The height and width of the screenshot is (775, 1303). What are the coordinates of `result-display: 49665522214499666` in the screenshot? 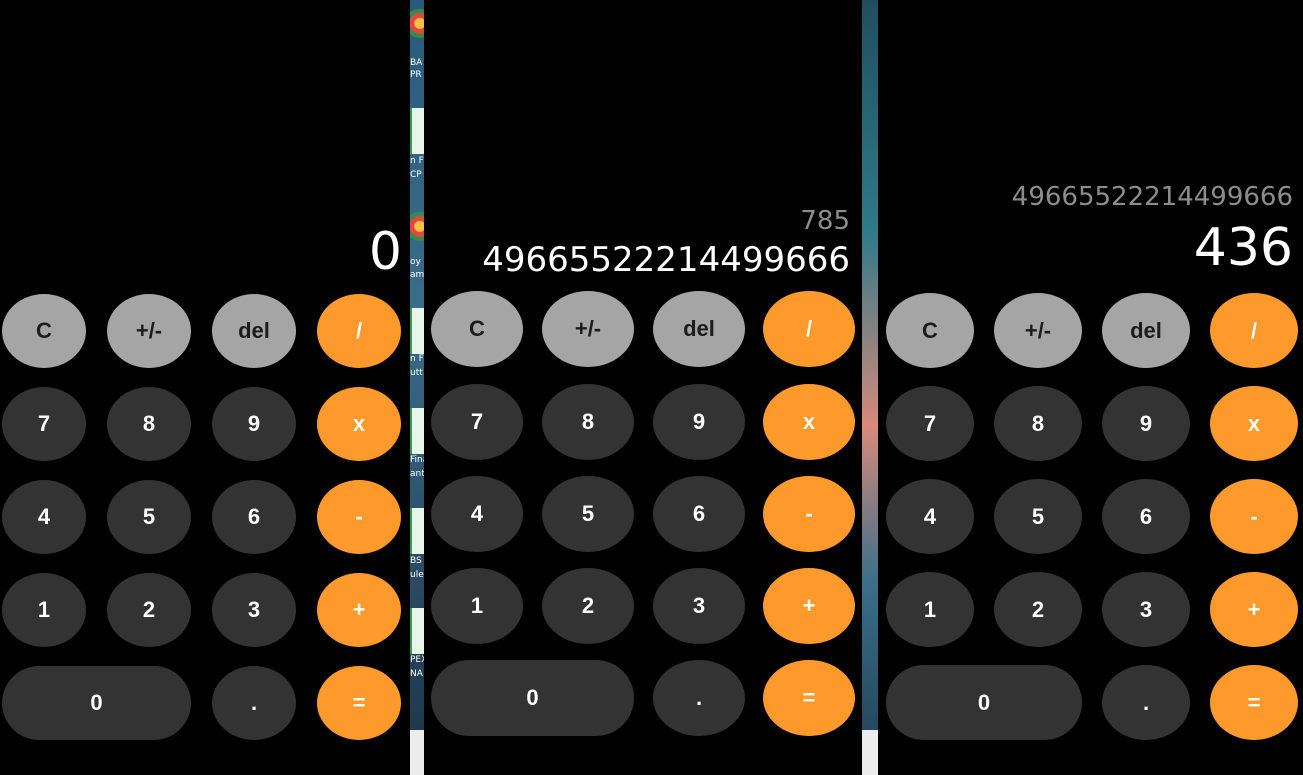 It's located at (666, 260).